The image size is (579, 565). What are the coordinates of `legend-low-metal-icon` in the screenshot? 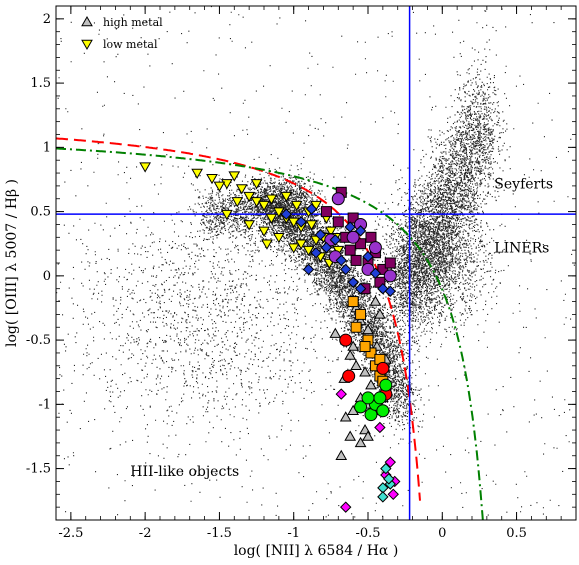 It's located at (87, 45).